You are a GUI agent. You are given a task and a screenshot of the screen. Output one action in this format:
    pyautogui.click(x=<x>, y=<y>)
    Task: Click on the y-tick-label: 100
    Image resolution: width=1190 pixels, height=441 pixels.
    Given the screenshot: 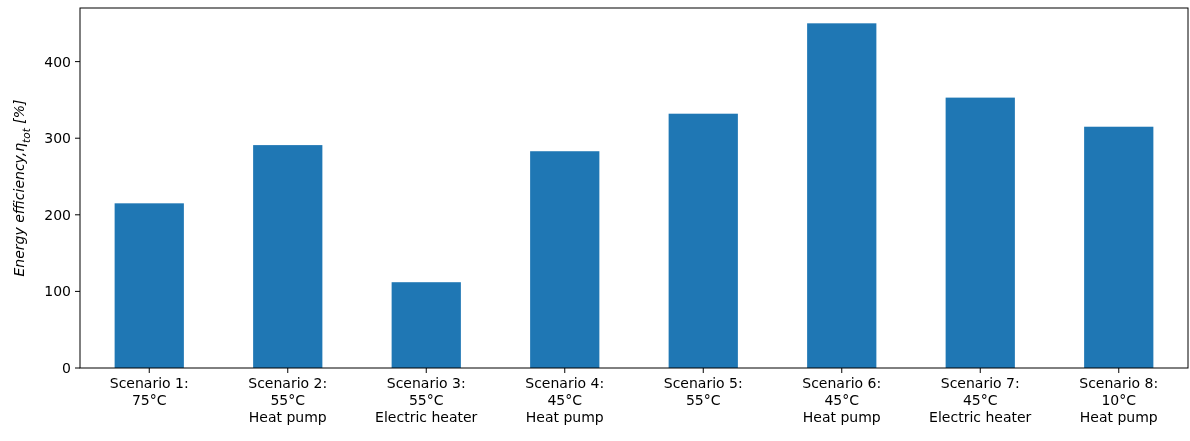 What is the action you would take?
    pyautogui.click(x=57, y=291)
    